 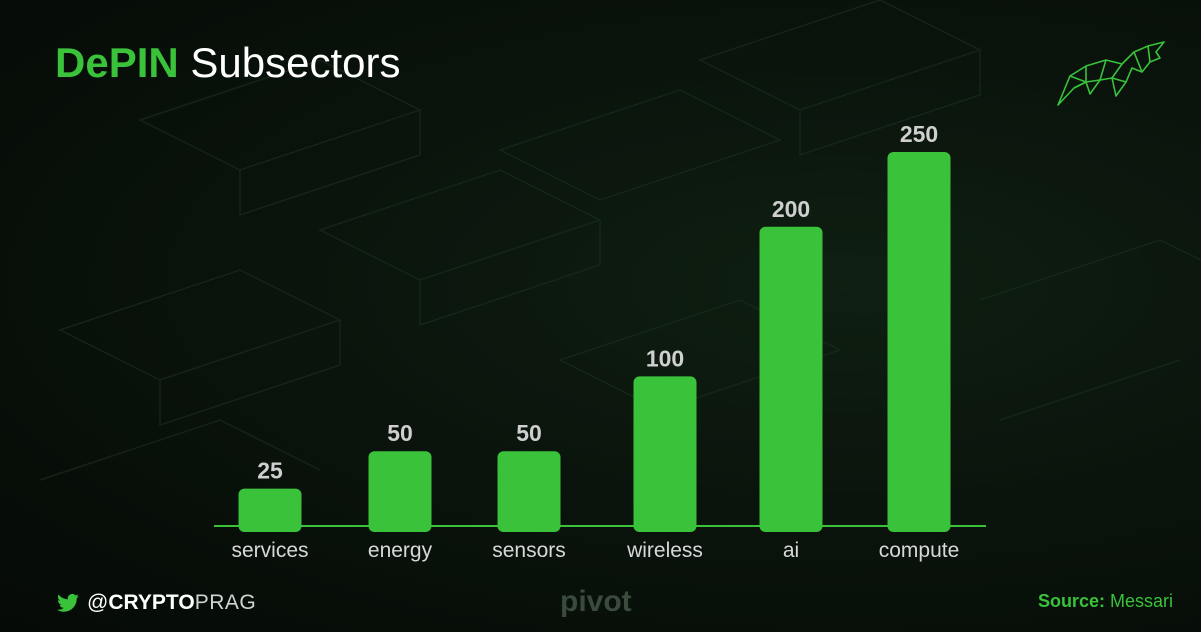 I want to click on category-label-wireless: wireless, so click(x=664, y=550).